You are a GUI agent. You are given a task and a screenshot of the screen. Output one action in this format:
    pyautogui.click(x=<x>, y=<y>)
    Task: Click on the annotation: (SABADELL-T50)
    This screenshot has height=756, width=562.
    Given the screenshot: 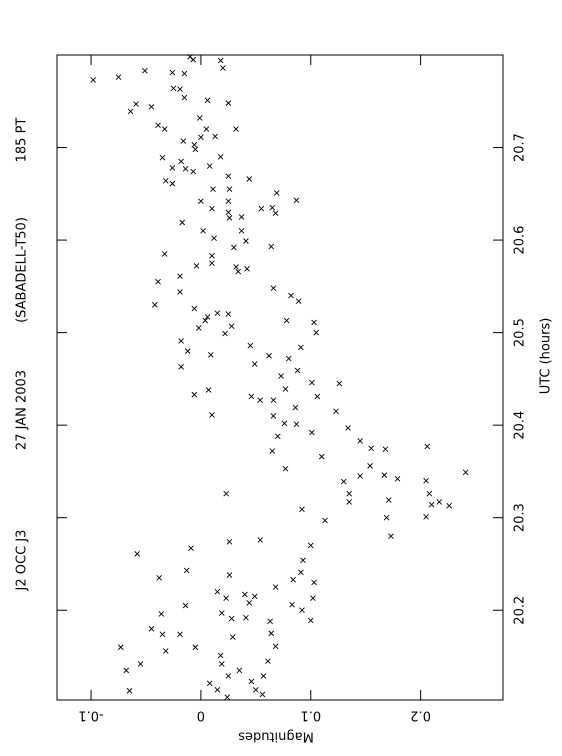 What is the action you would take?
    pyautogui.click(x=22, y=270)
    